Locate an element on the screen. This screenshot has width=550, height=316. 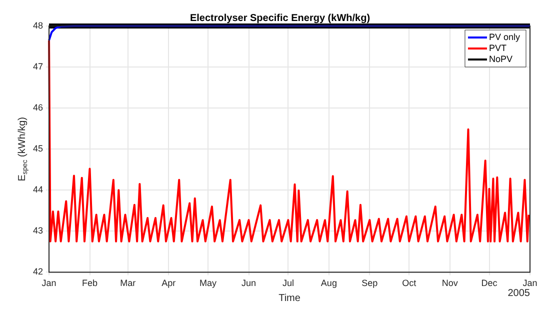
x-tick-label: Oct is located at coordinates (409, 283).